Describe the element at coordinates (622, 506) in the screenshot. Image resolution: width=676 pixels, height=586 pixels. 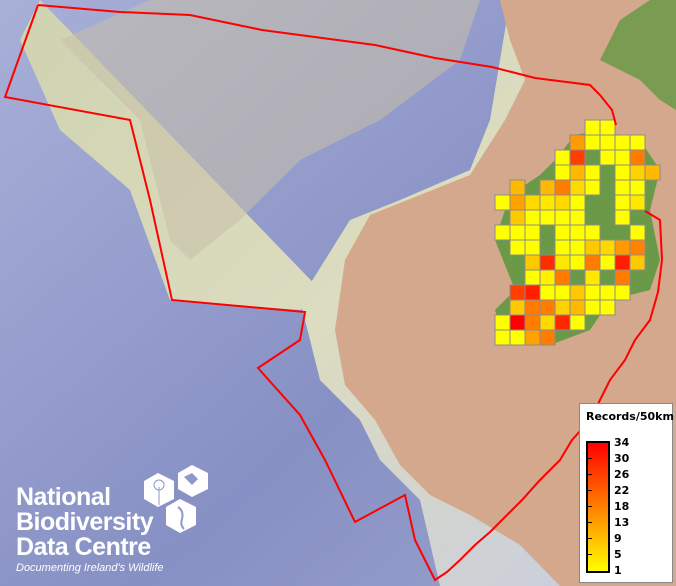
I see `legend-tick-label: 18` at that location.